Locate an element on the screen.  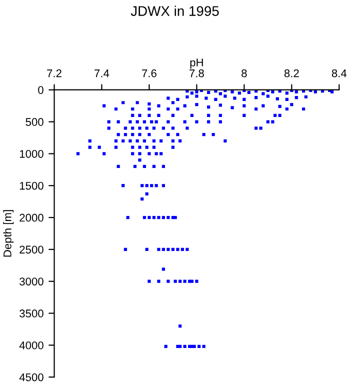
y-tick-label: 0 is located at coordinates (41, 90).